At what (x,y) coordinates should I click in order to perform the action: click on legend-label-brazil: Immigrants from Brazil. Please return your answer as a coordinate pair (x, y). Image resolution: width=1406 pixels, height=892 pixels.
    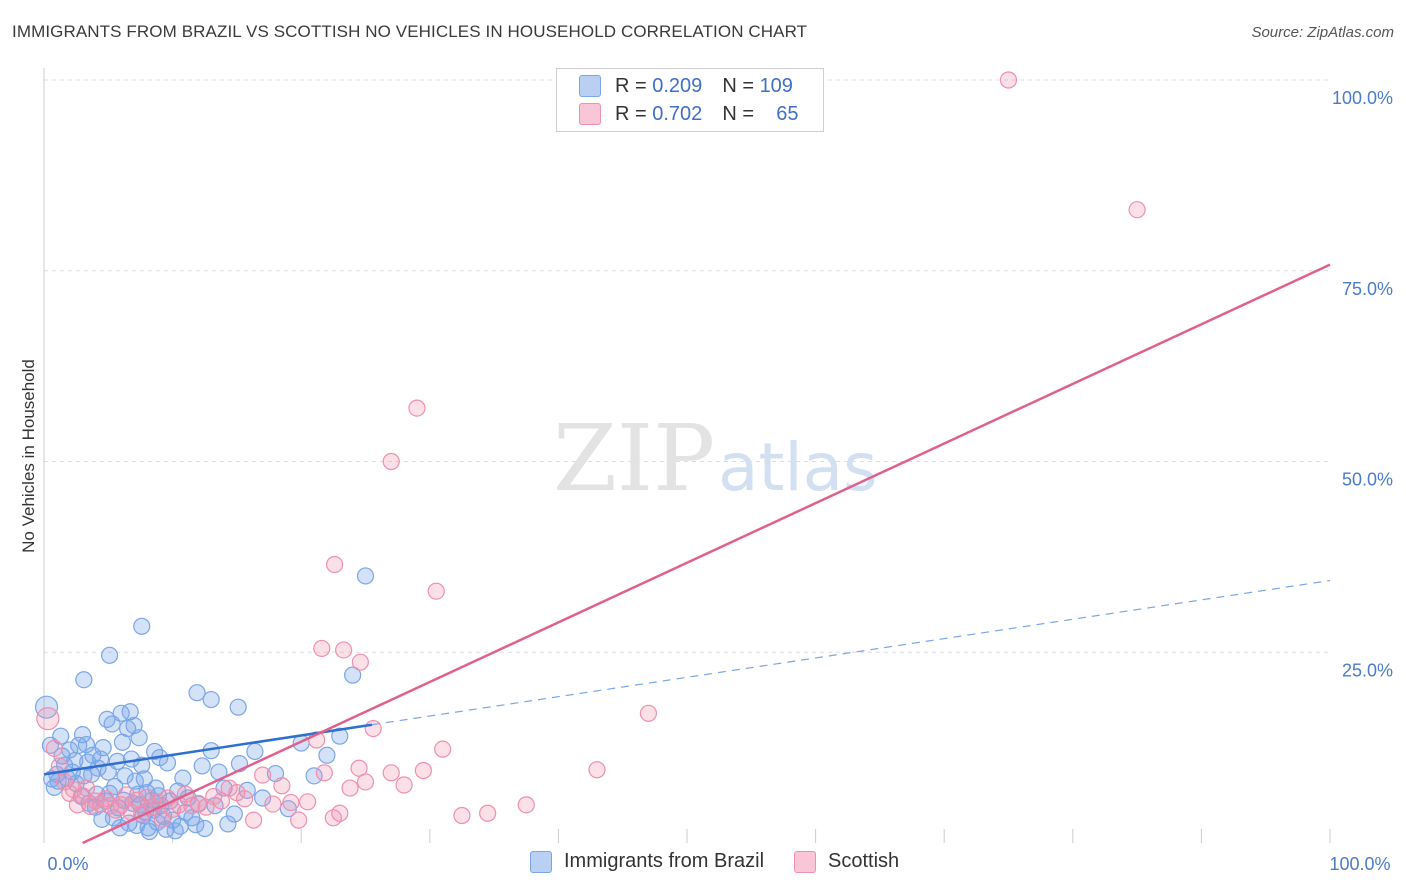
    Looking at the image, I should click on (664, 861).